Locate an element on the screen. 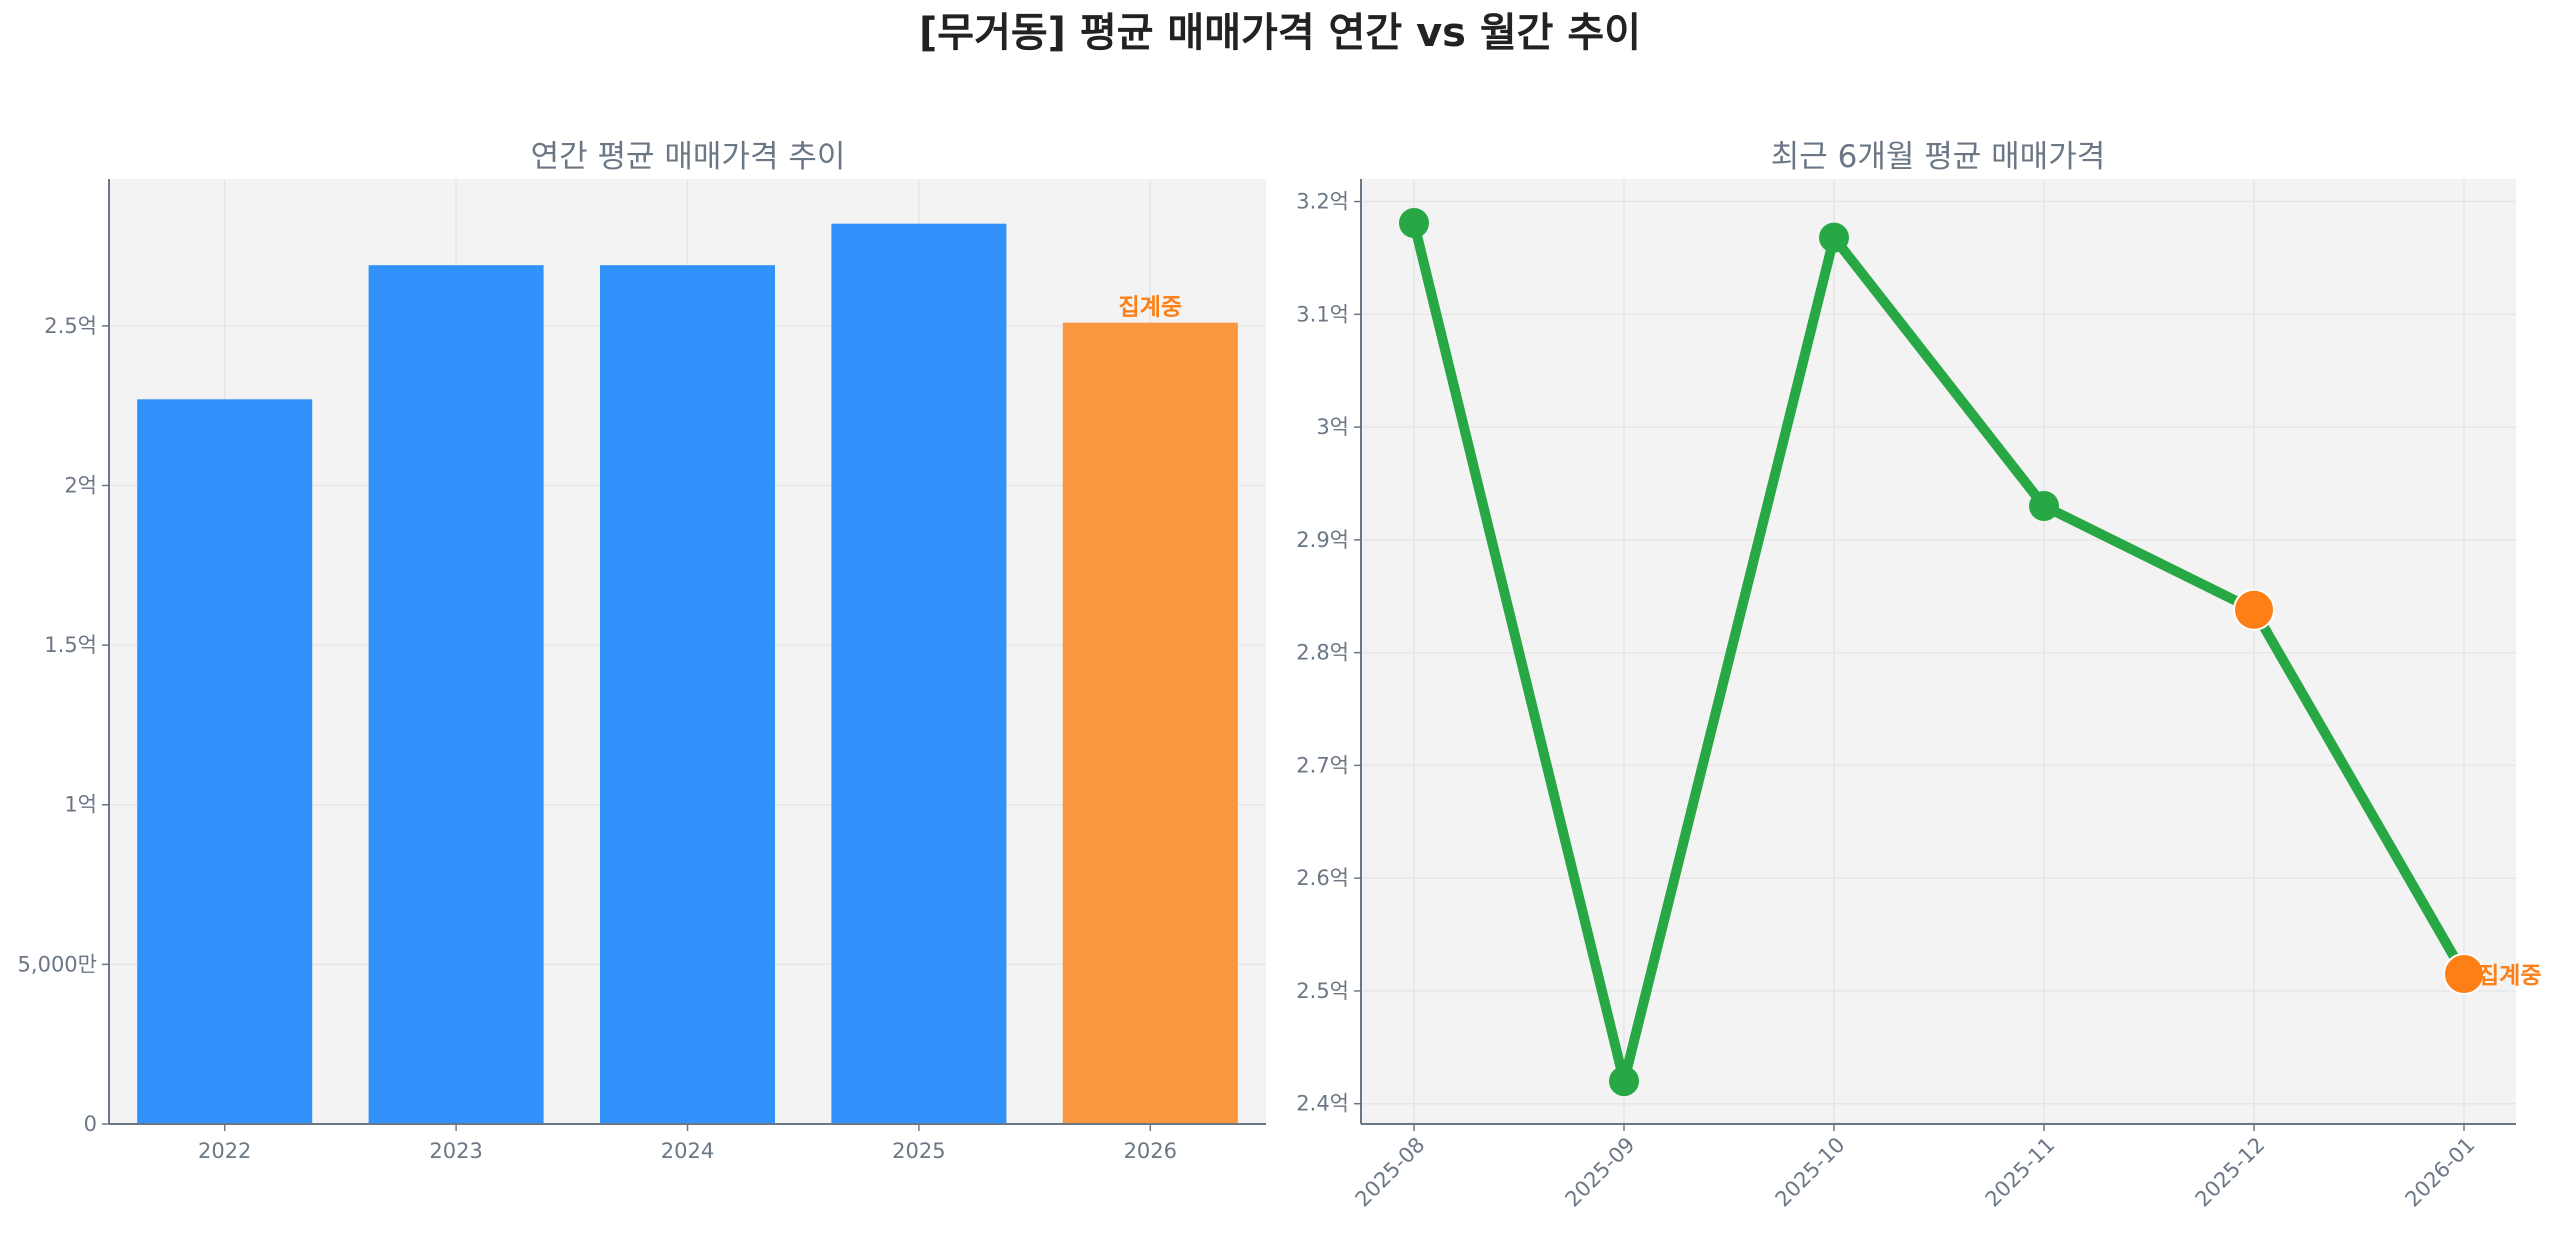 This screenshot has height=1234, width=2560. y-tick-label: 3.1억 is located at coordinates (1322, 314).